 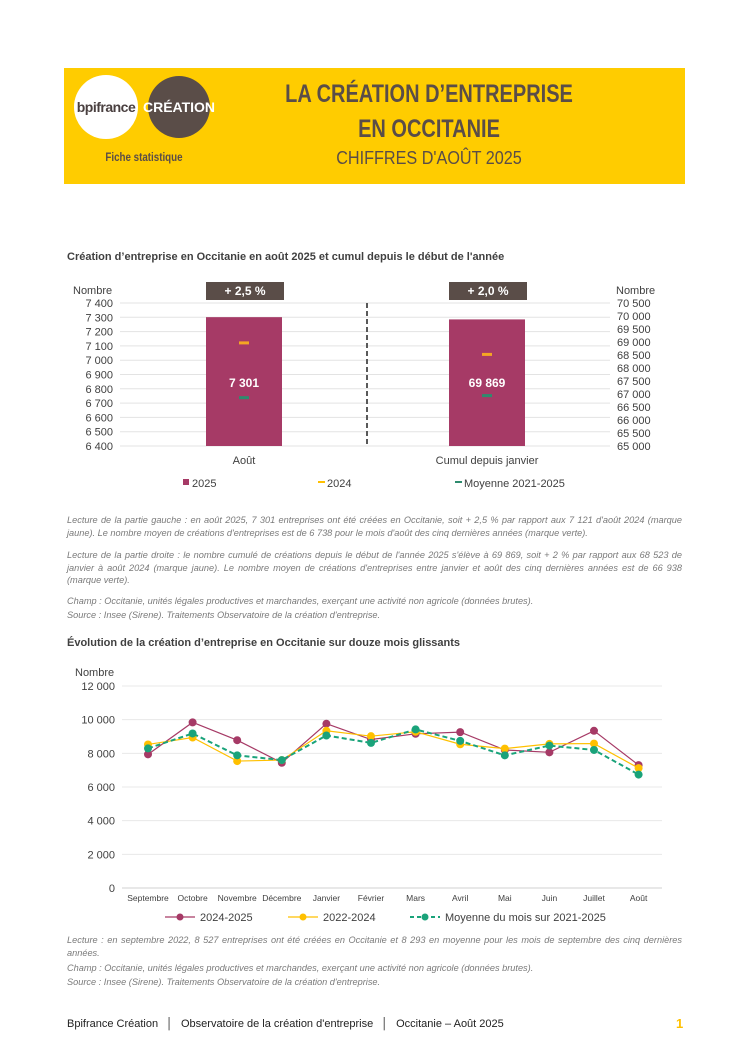 I want to click on x-tick: Novembre, so click(x=237, y=898).